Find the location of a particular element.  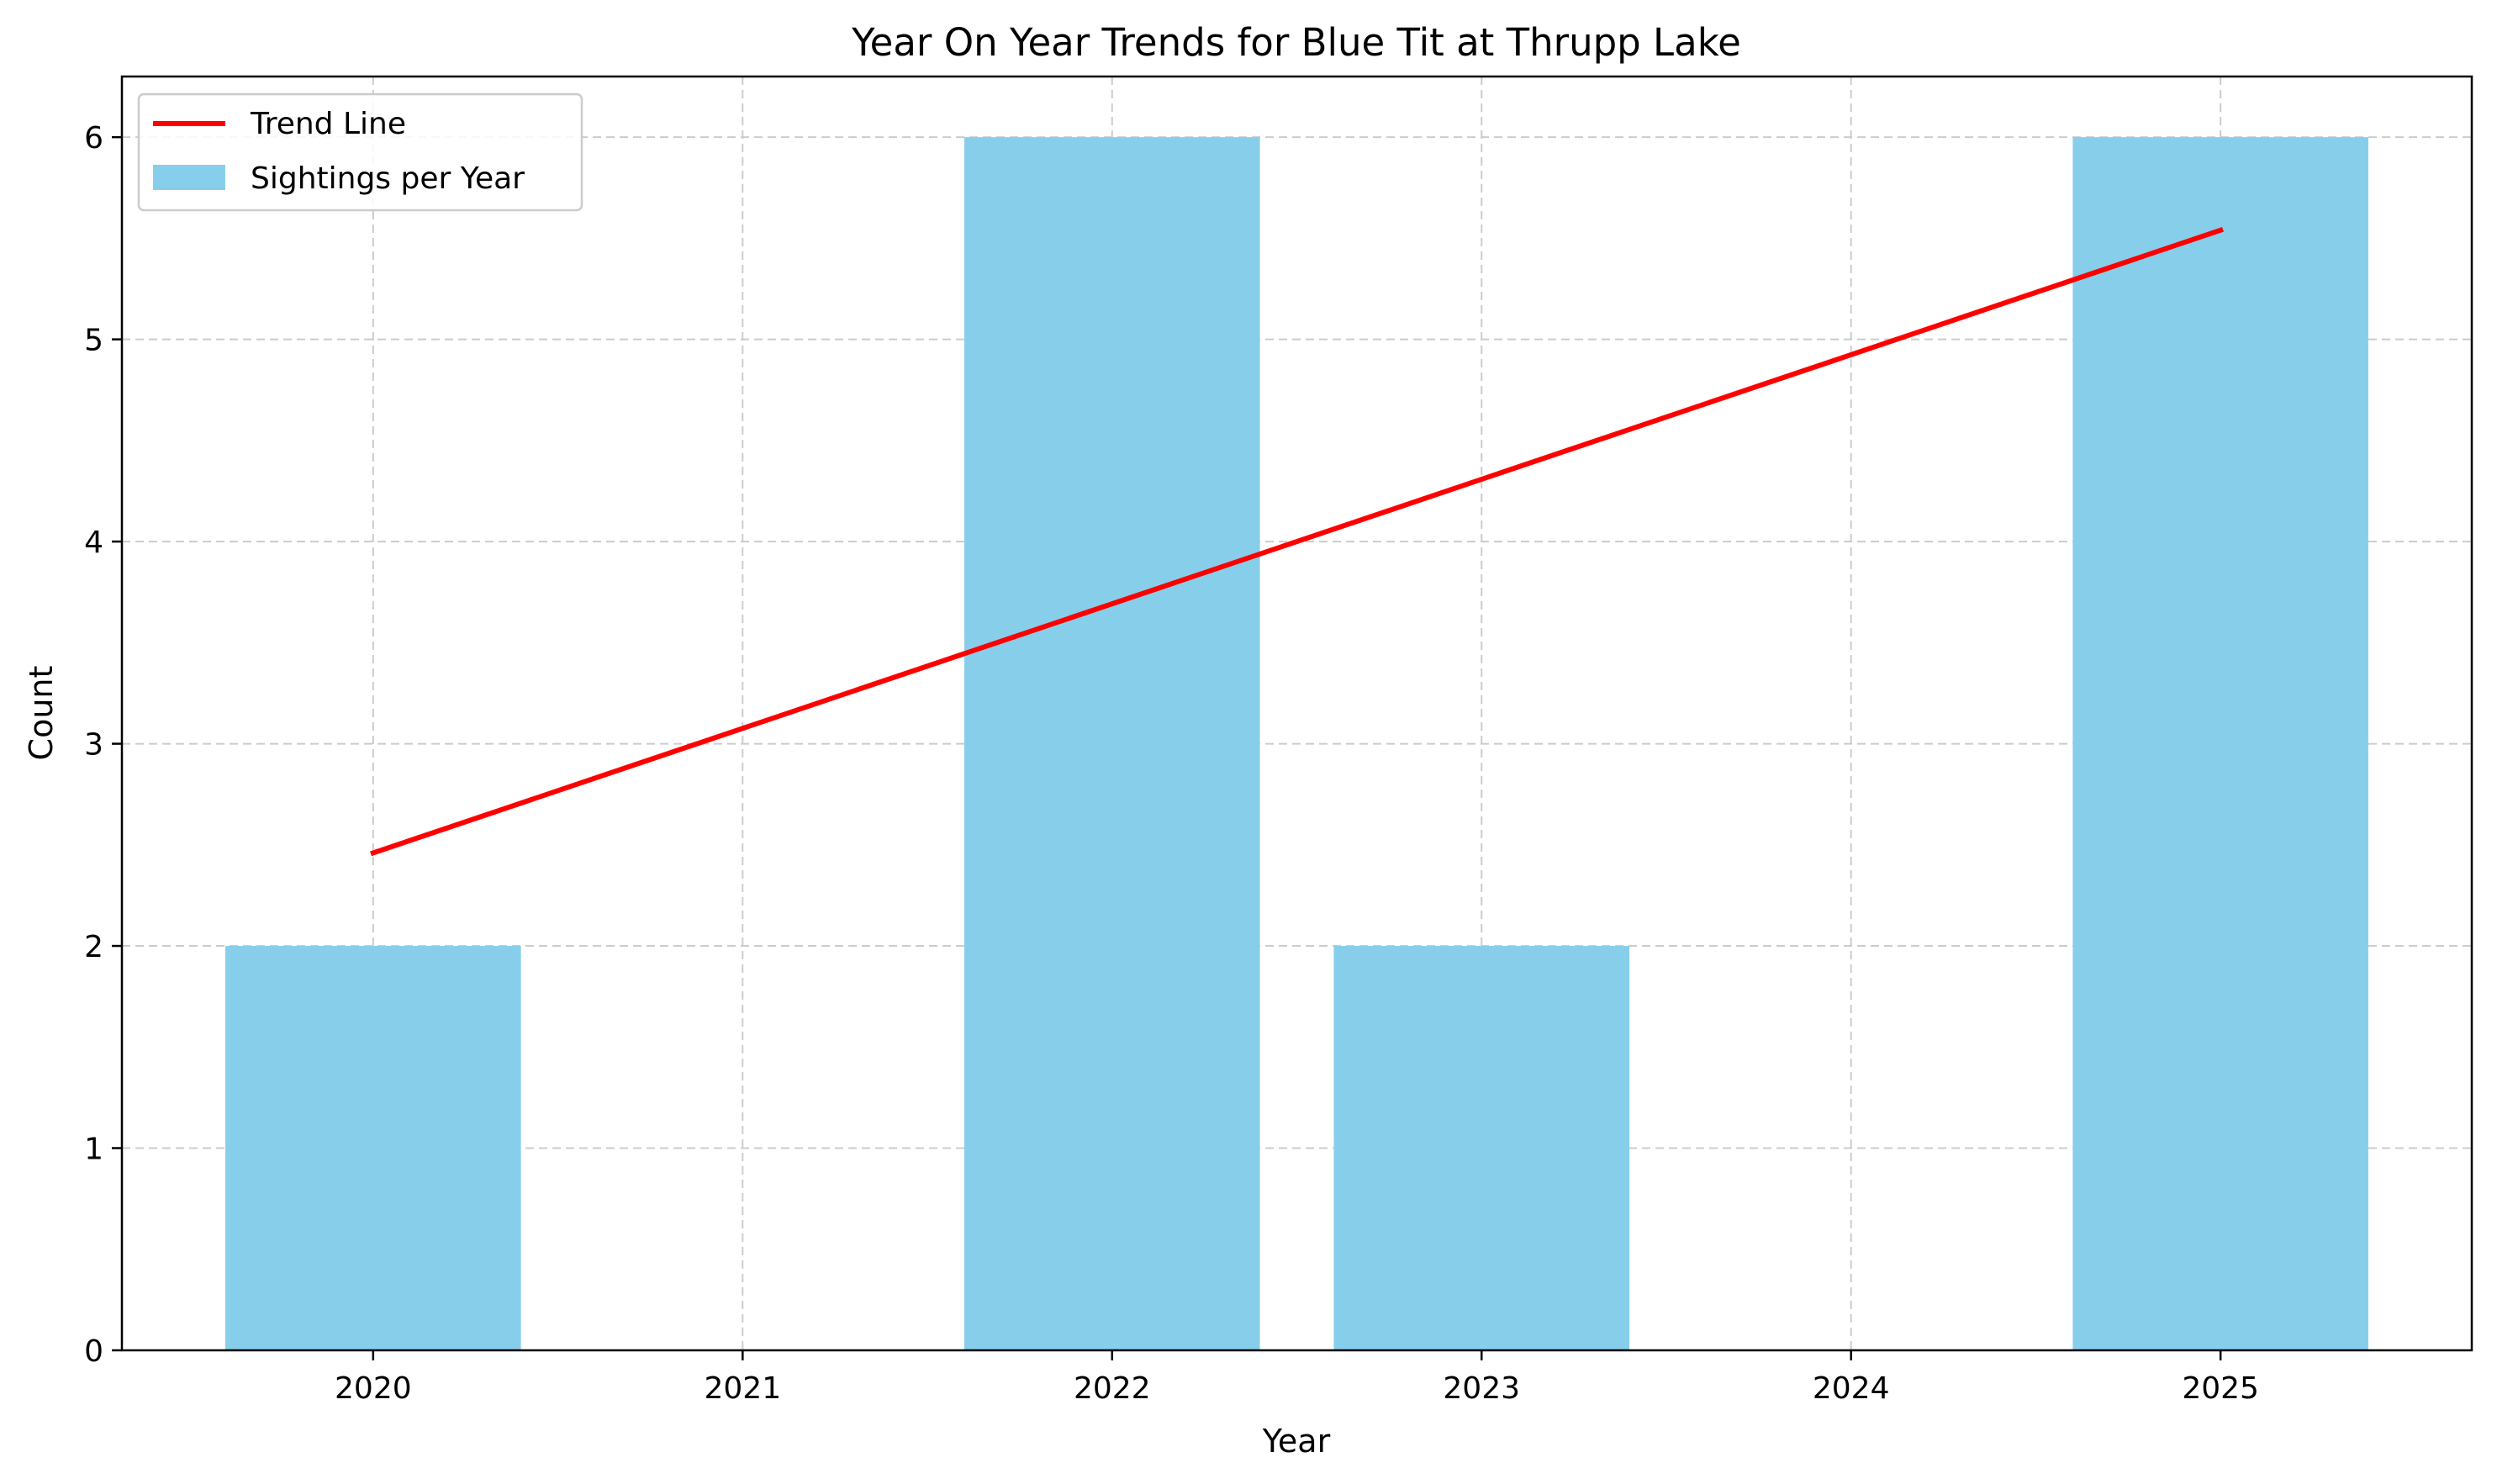

x-tick-label: 2021 is located at coordinates (742, 1388).